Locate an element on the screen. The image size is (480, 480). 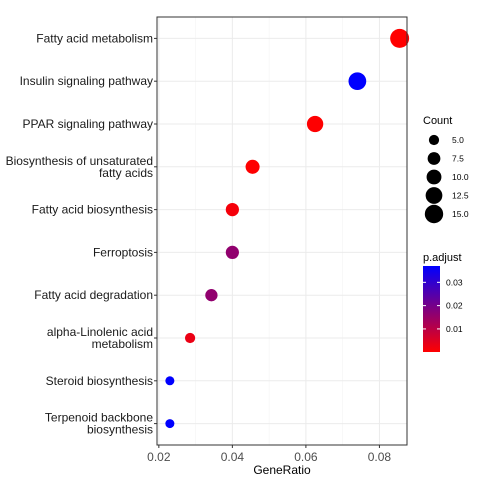
category-label: Biosynthesis of unsaturated fatty acids is located at coordinates (79, 167).